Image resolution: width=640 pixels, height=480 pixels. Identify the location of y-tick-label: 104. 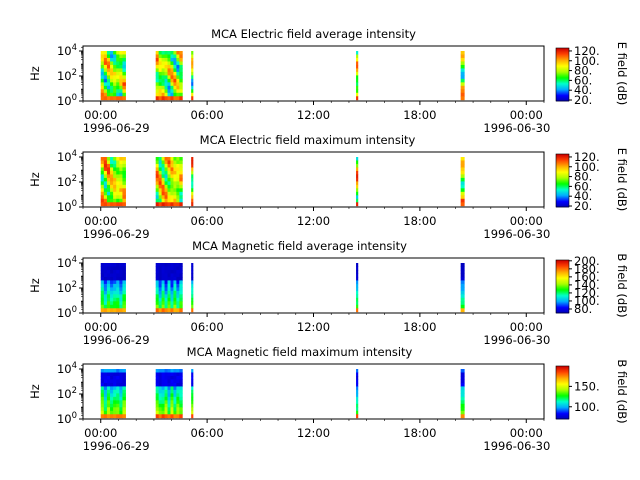
(67, 50).